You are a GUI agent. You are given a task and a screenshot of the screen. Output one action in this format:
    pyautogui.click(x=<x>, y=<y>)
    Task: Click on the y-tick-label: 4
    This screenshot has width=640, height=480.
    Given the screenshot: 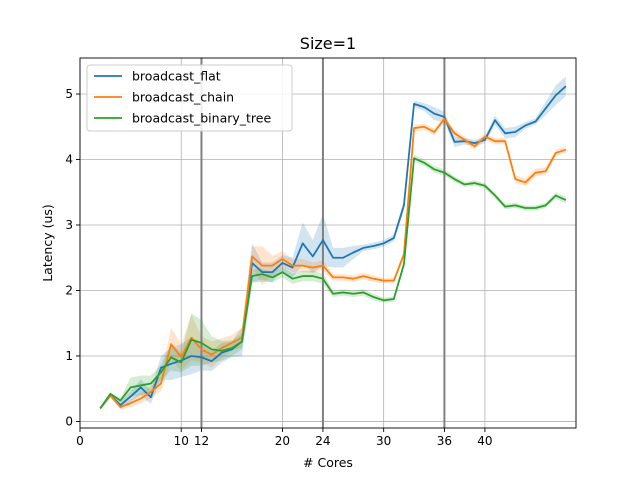 What is the action you would take?
    pyautogui.click(x=69, y=160)
    